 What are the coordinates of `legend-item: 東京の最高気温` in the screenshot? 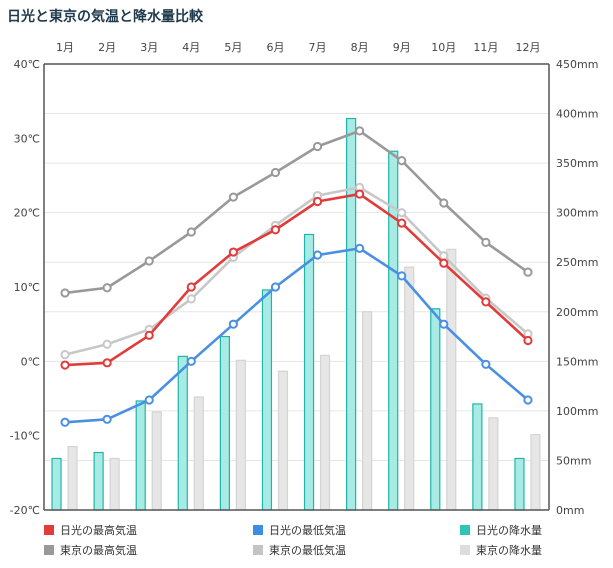 It's located at (90, 550).